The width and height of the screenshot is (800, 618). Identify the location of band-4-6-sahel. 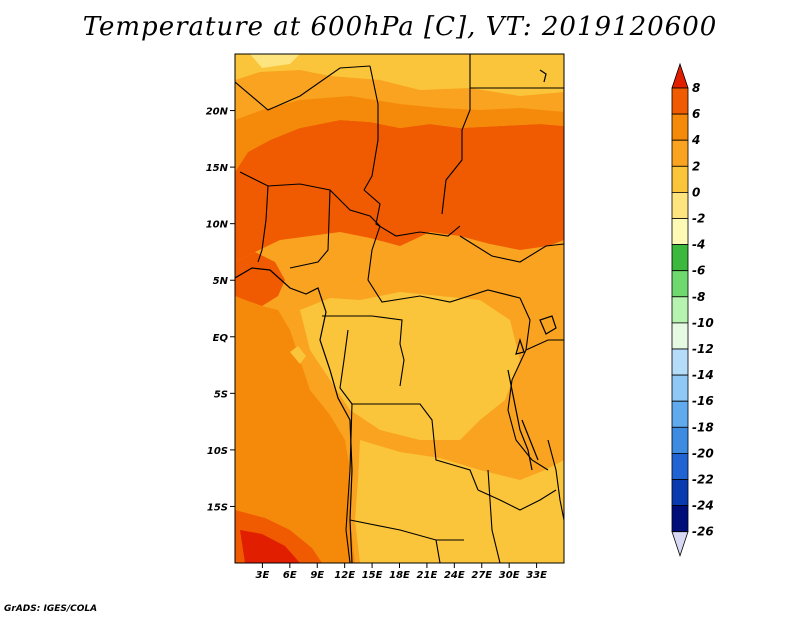
(399, 191).